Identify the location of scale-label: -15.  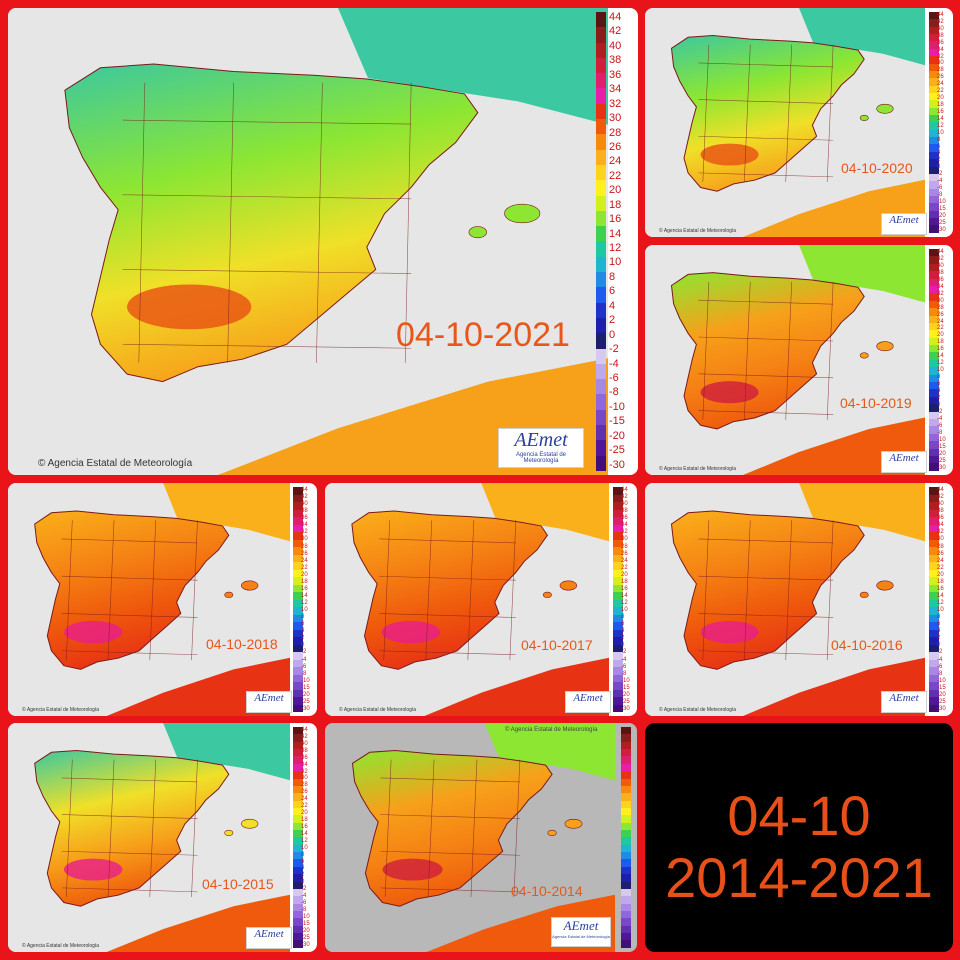
(305, 923).